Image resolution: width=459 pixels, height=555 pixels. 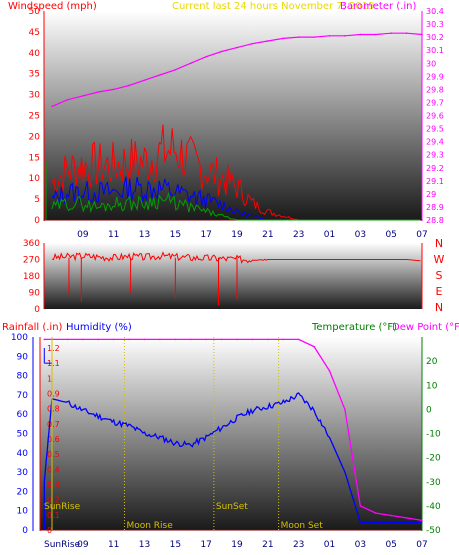 I want to click on x-tick-label-top: 09, so click(x=83, y=235).